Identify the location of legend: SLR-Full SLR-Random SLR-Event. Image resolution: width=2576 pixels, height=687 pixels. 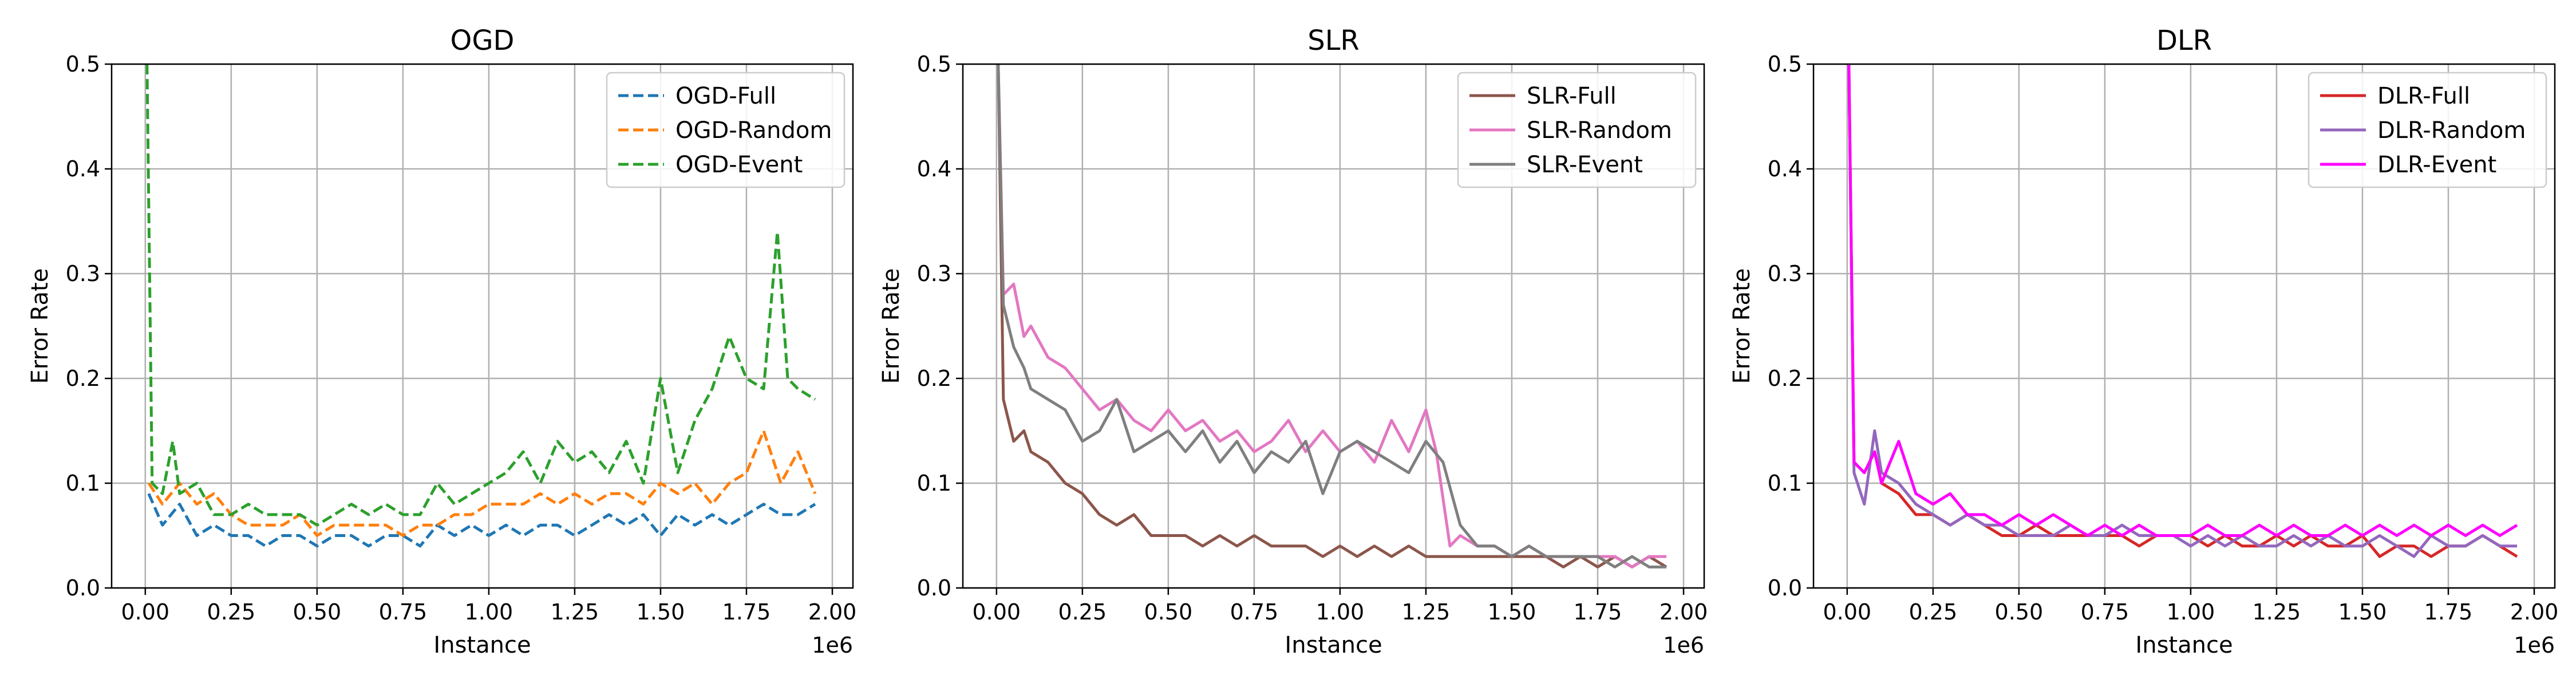
(1577, 130).